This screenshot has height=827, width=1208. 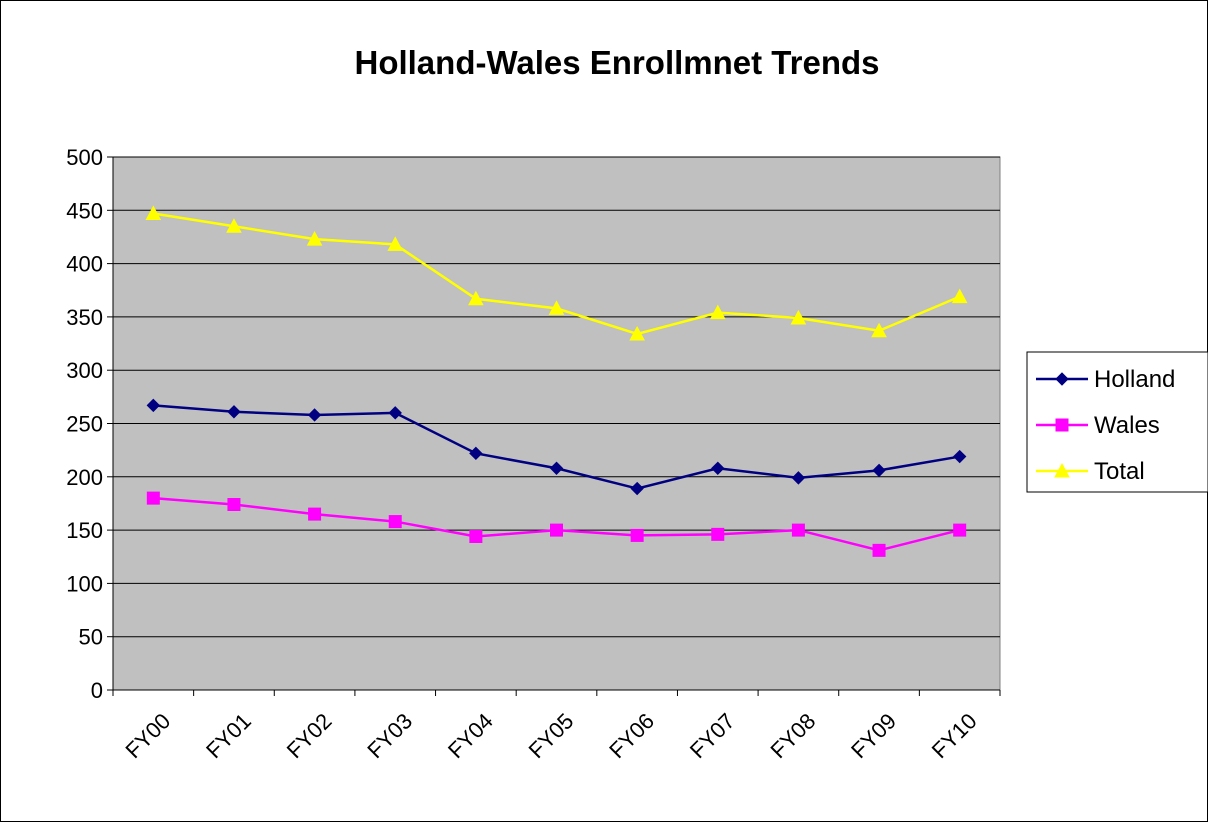 I want to click on series-total, so click(x=556, y=273).